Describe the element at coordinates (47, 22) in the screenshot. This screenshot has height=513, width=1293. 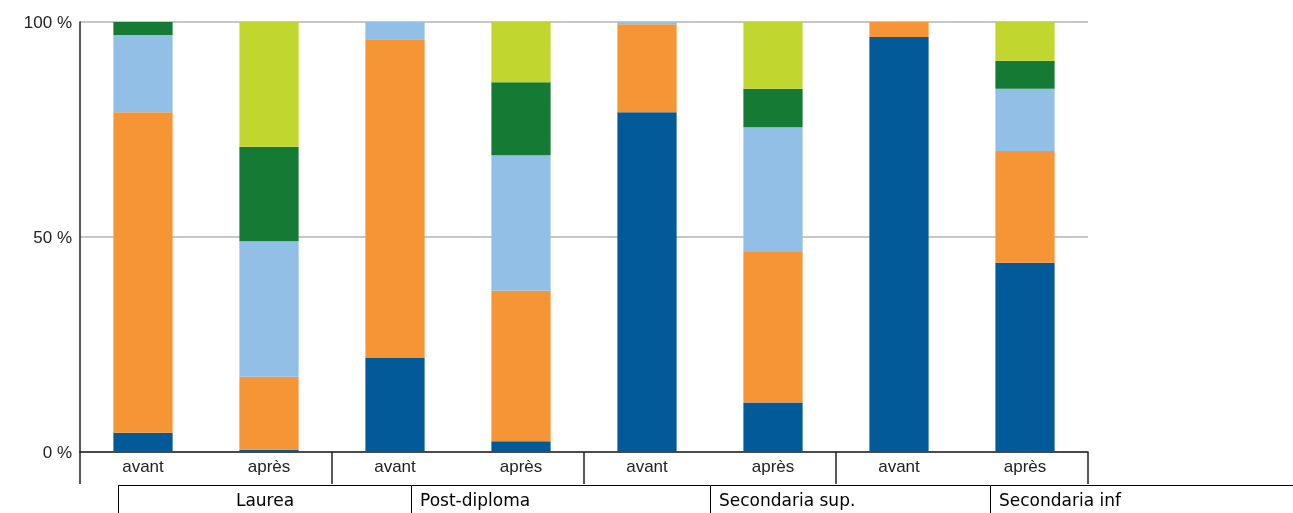
I see `y-tick-label: 100 %` at that location.